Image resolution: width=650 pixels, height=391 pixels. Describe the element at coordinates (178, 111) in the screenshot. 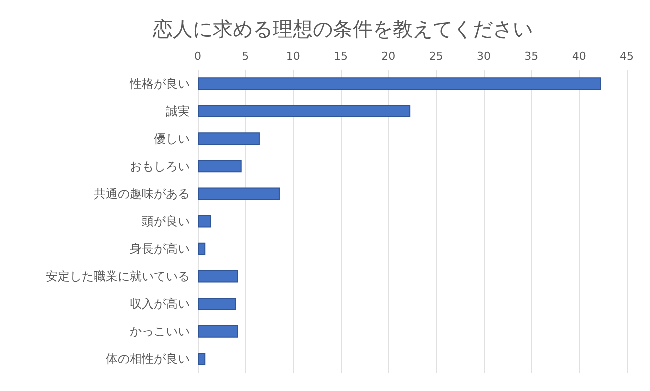

I see `y-tick-label: 誠実` at that location.